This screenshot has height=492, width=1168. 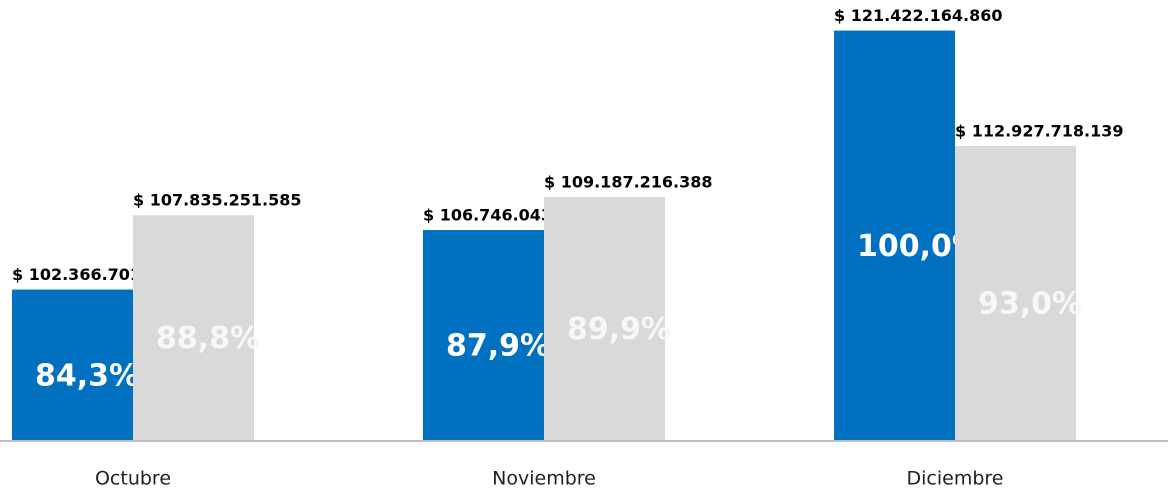 What do you see at coordinates (1039, 131) in the screenshot?
I see `value-label: $ 112.927.718.139` at bounding box center [1039, 131].